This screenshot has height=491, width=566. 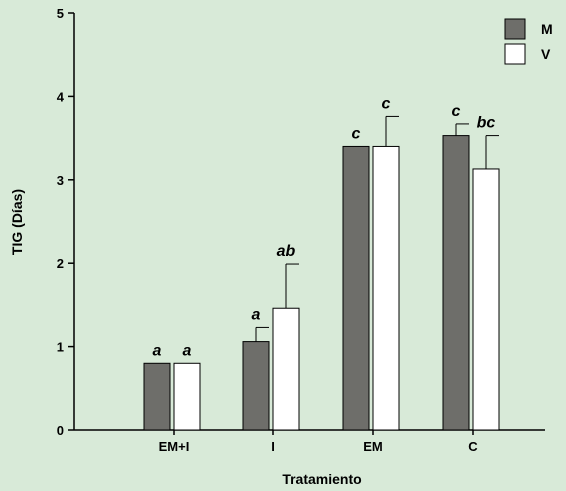 What do you see at coordinates (473, 446) in the screenshot?
I see `x-tick-label: C` at bounding box center [473, 446].